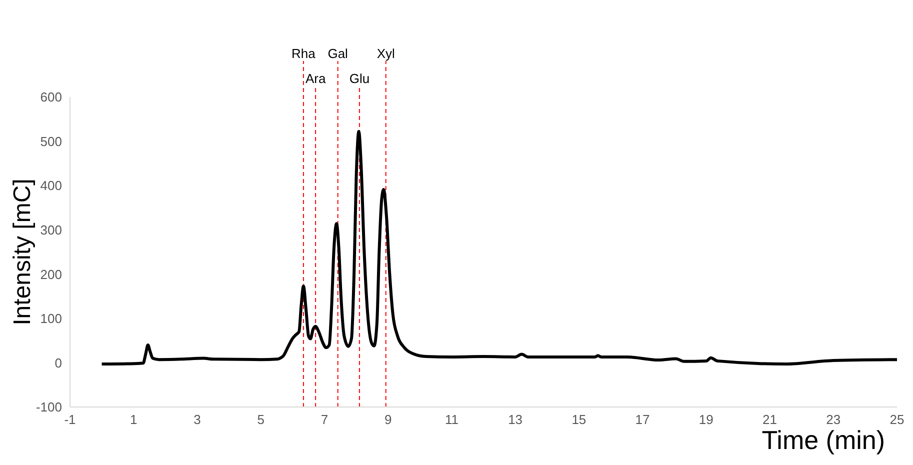 The image size is (913, 465). Describe the element at coordinates (51, 274) in the screenshot. I see `y-tick-label: 200` at that location.